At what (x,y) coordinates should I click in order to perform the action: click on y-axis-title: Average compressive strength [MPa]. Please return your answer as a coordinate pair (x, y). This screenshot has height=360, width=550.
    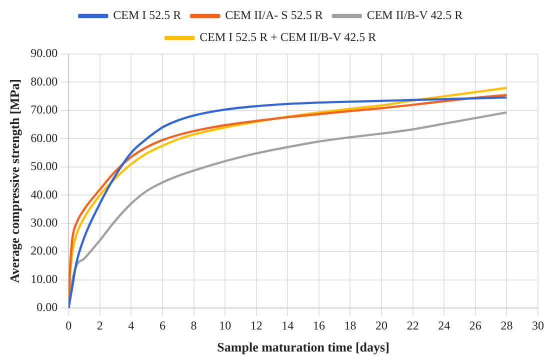
    Looking at the image, I should click on (14, 181).